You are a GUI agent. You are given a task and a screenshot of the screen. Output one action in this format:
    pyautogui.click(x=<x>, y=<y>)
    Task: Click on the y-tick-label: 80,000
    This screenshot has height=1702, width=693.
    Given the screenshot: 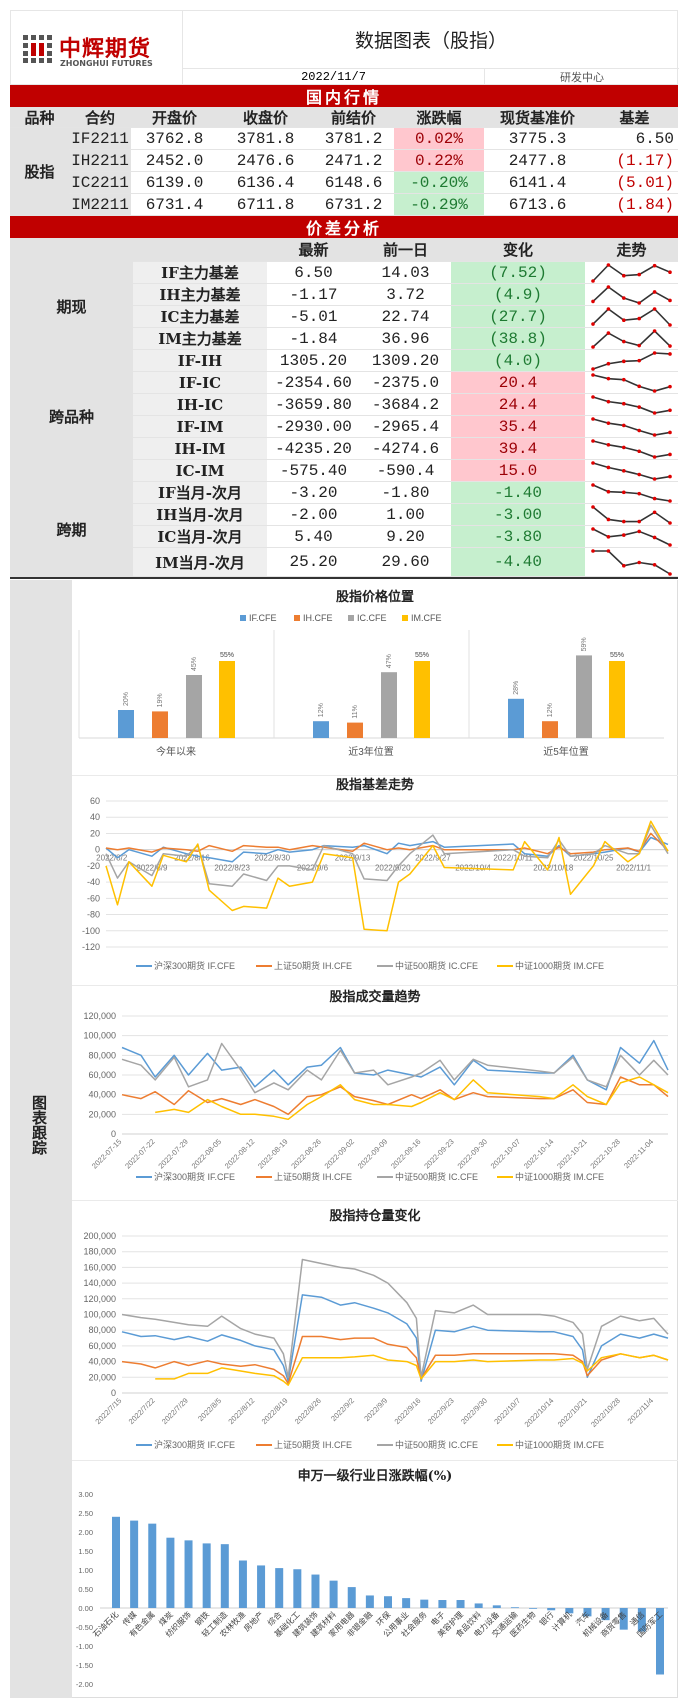 What is the action you would take?
    pyautogui.click(x=102, y=1055)
    